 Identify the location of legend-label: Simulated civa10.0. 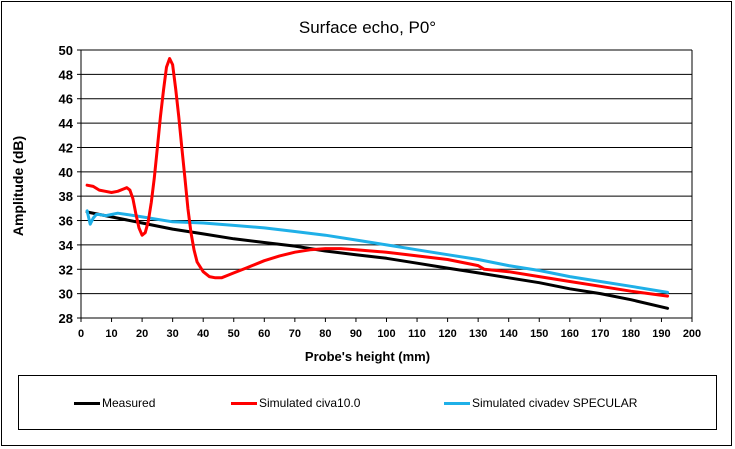
(310, 403).